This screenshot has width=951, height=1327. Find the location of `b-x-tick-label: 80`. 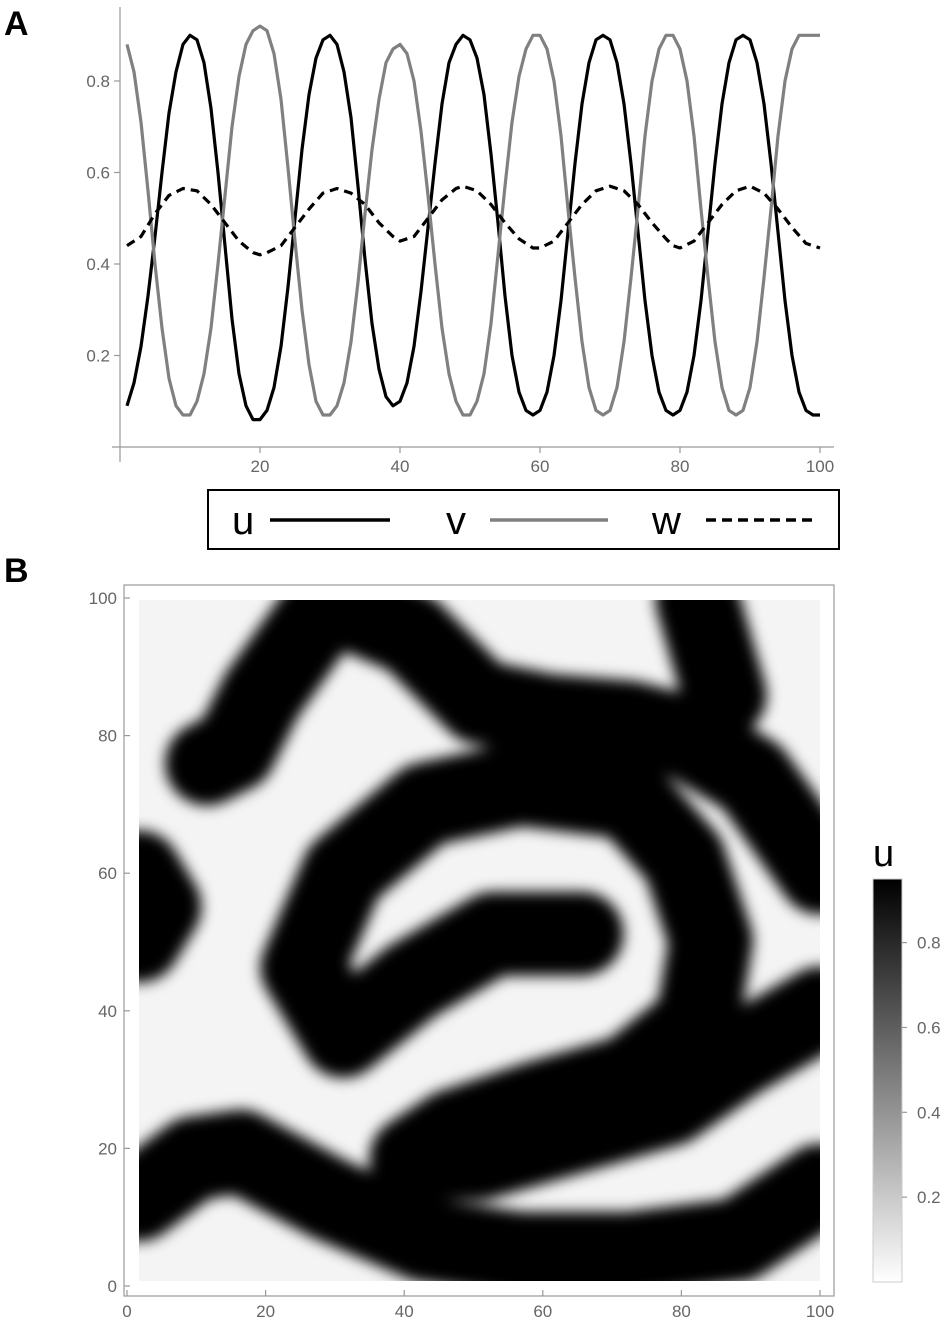

b-x-tick-label: 80 is located at coordinates (681, 1311).